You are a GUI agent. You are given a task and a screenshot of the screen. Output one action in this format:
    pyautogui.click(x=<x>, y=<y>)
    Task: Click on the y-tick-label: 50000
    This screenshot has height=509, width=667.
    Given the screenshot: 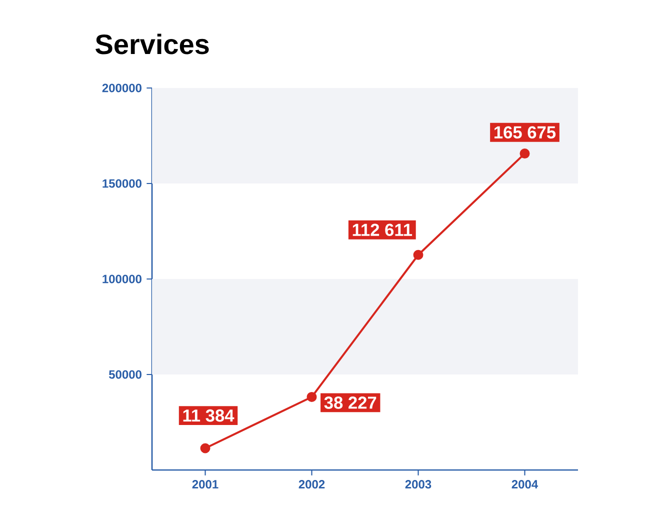 What is the action you would take?
    pyautogui.click(x=125, y=374)
    